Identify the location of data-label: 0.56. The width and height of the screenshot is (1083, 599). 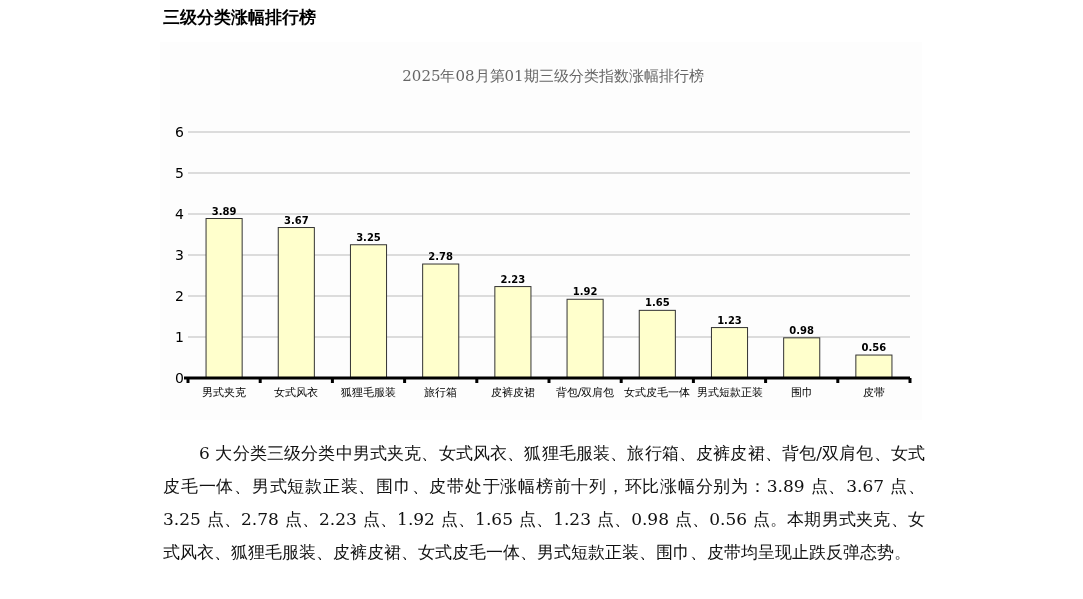
(874, 348).